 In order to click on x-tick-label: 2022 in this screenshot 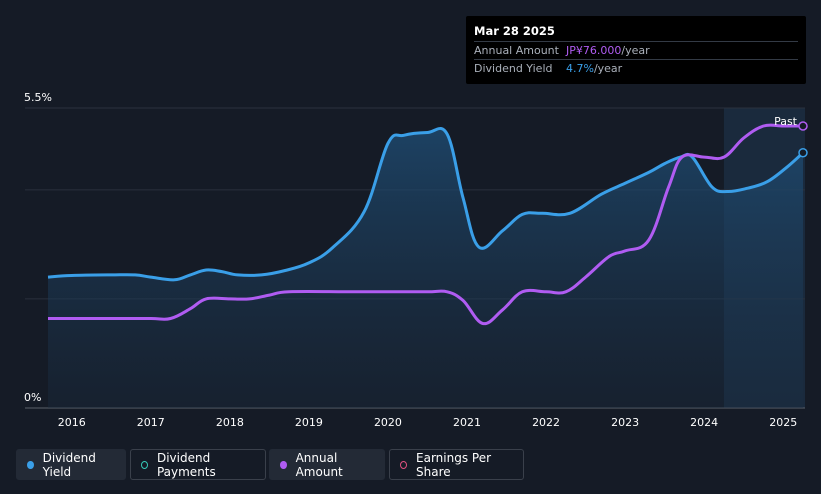, I will do `click(546, 422)`.